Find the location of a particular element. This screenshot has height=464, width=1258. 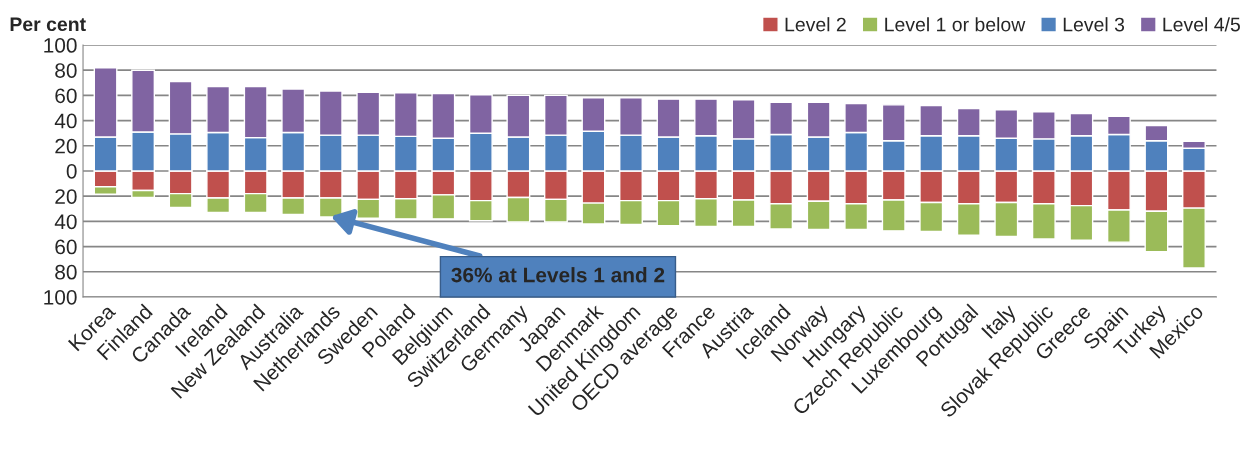

annotation: 36% at Levels 1 and 2 is located at coordinates (558, 275).